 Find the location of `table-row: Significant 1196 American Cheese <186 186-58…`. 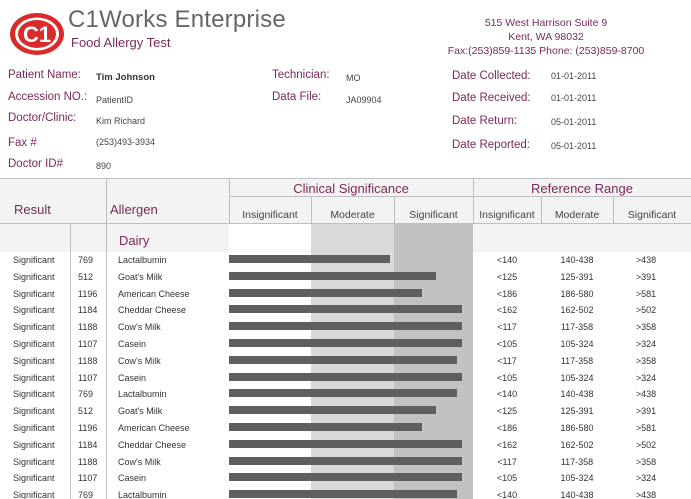

table-row: Significant 1196 American Cheese <186 186-58… is located at coordinates (345, 428).